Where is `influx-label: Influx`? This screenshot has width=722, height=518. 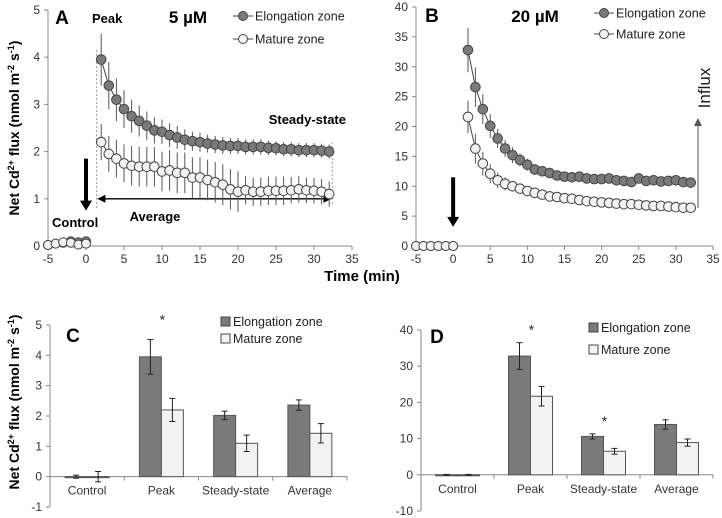 influx-label: Influx is located at coordinates (704, 87).